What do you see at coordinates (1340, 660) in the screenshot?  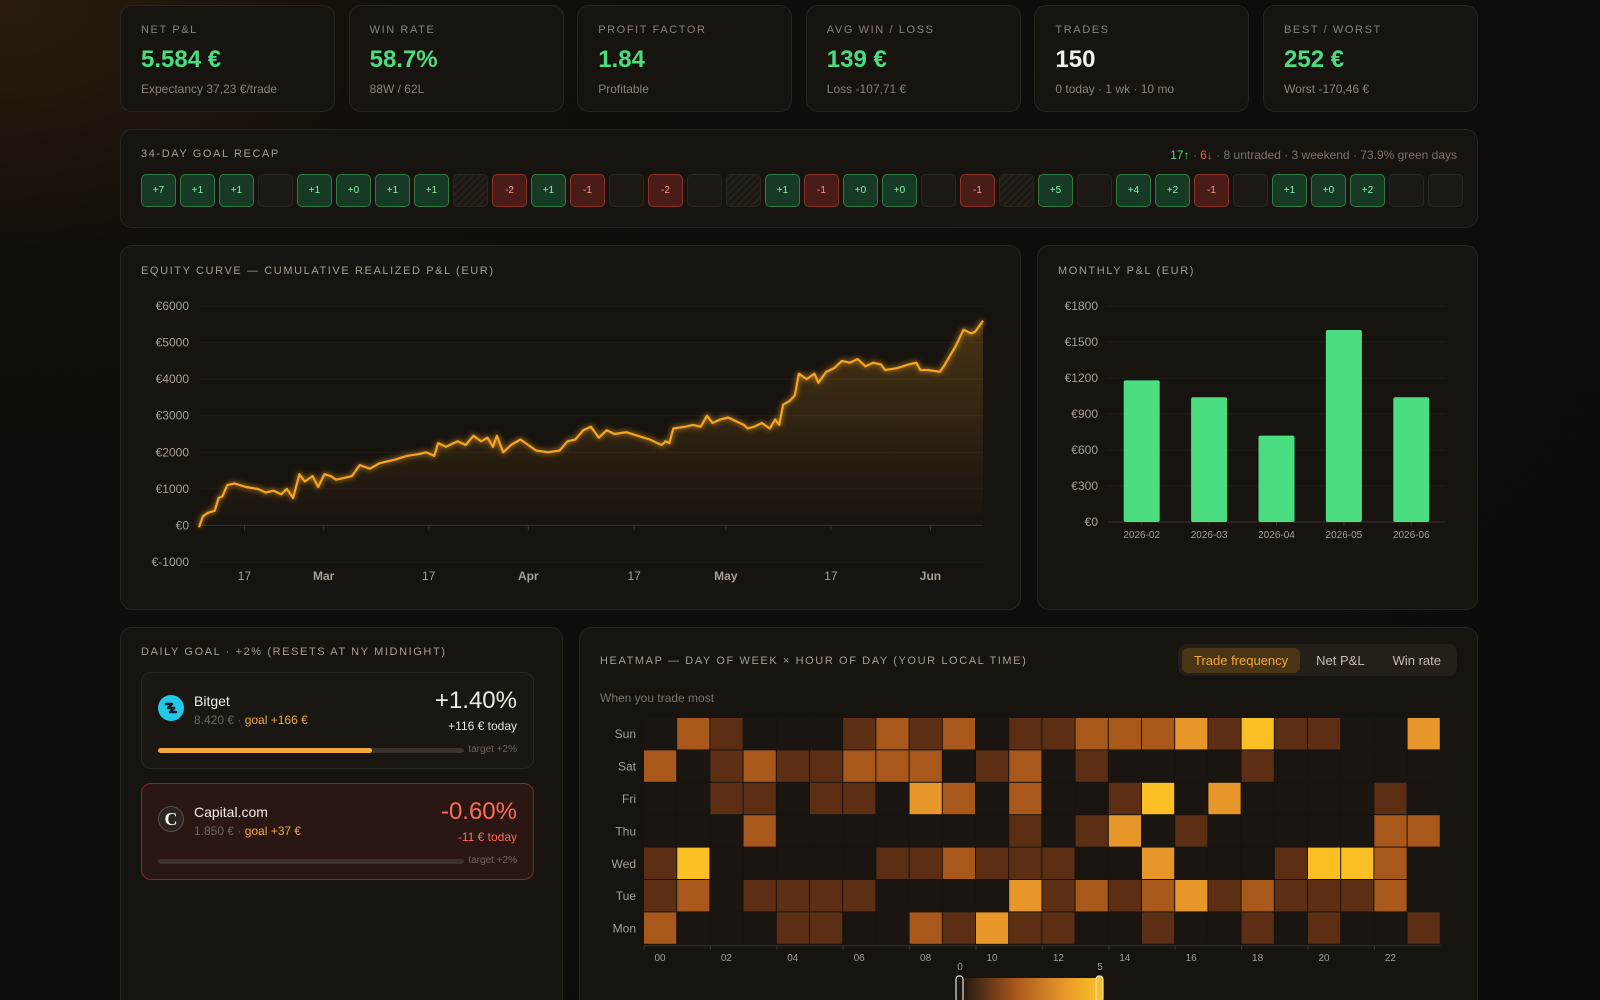 I see `heatmap-tab-net-p-l: Net P&L` at bounding box center [1340, 660].